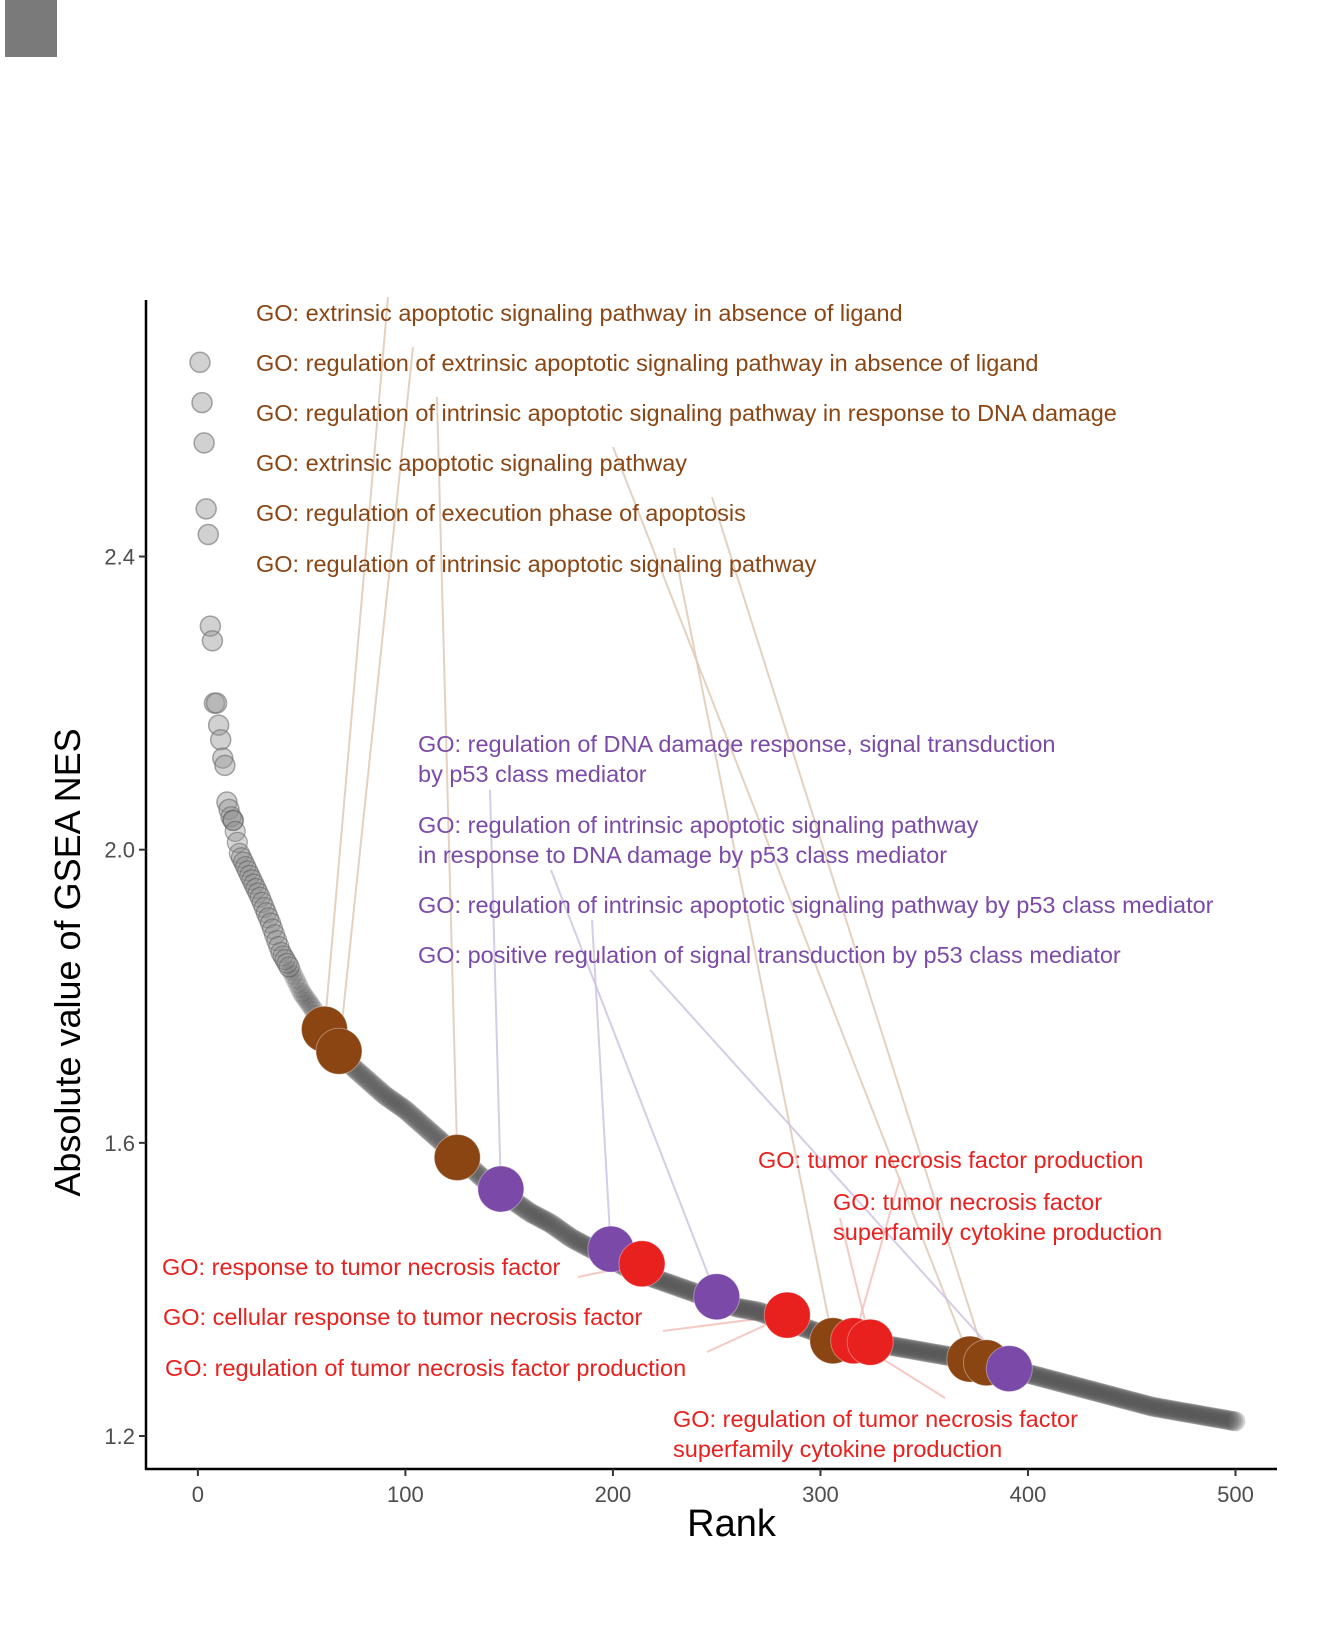 This screenshot has width=1332, height=1634. What do you see at coordinates (119, 1143) in the screenshot?
I see `y-tick-label: 1.6` at bounding box center [119, 1143].